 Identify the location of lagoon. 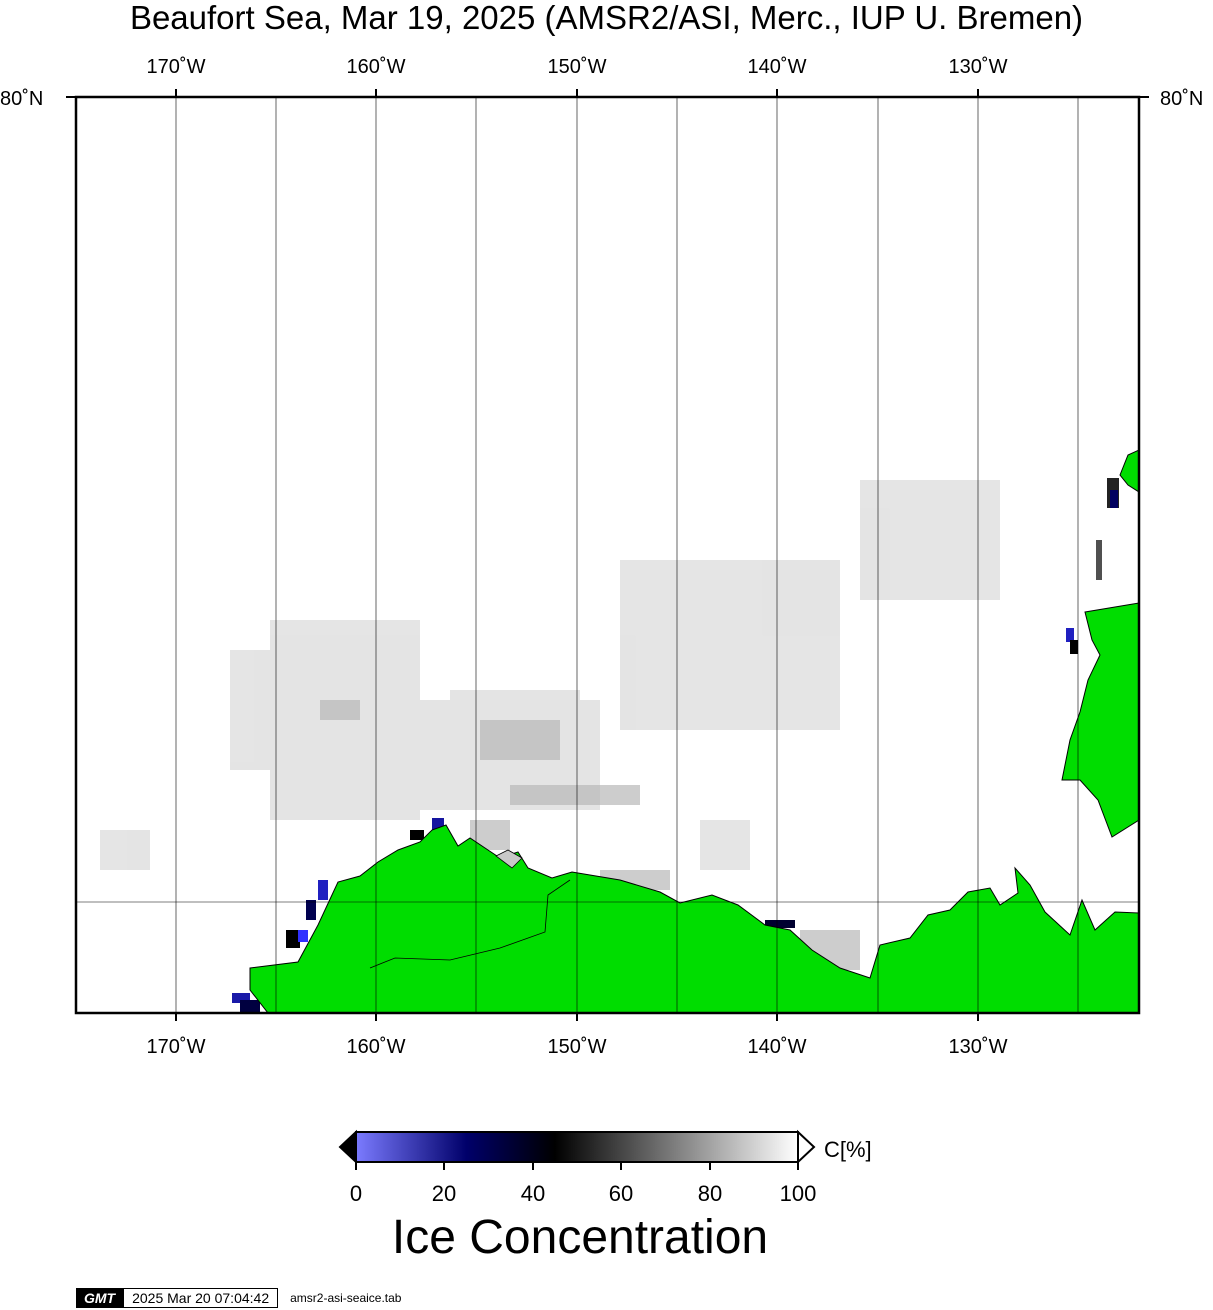
(509, 859).